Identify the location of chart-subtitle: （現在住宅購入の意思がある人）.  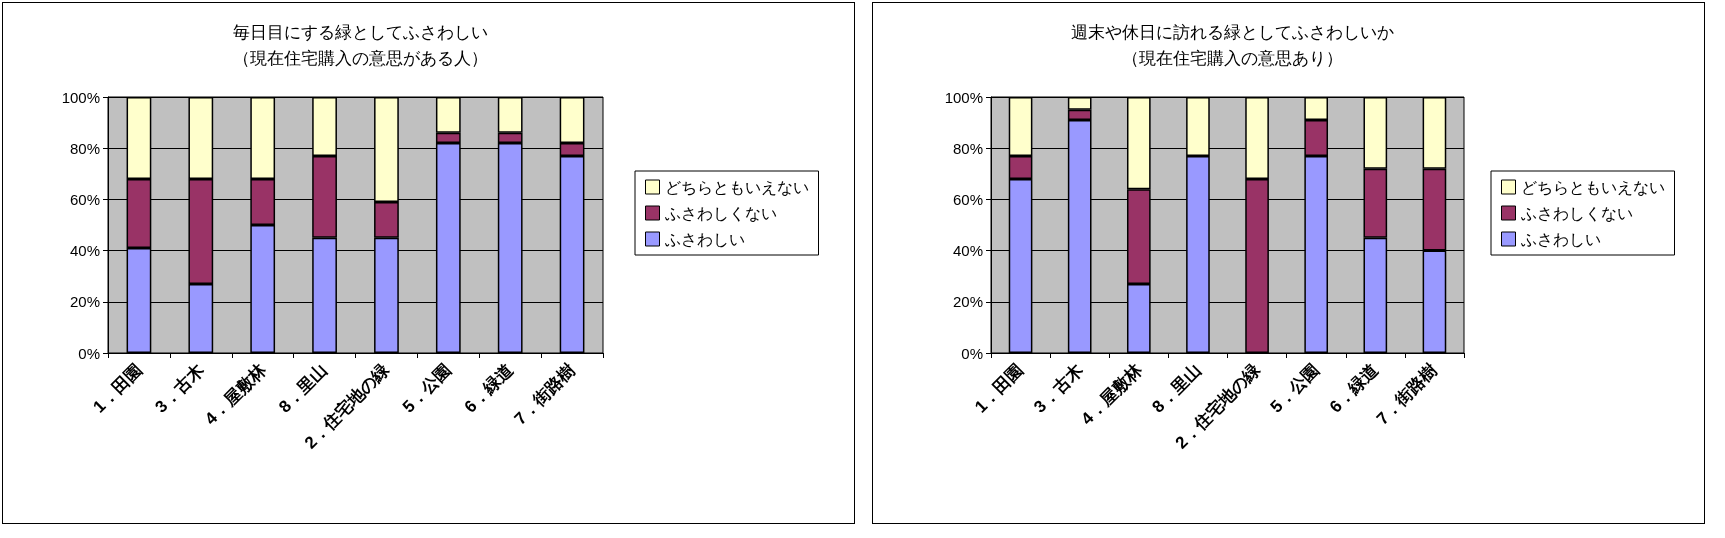
(360, 58).